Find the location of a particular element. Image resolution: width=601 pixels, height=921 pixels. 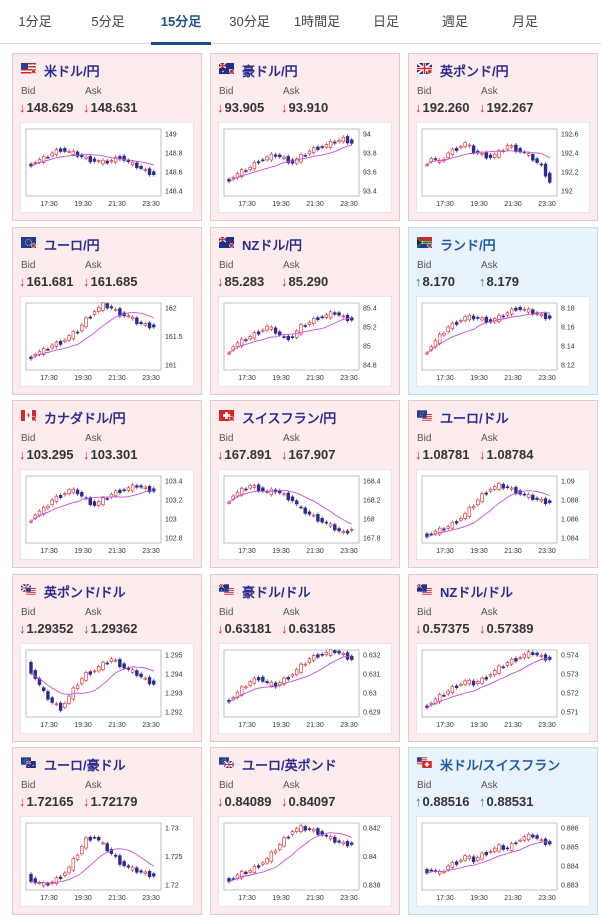

price-chart: 103.4 103.2 103 102.8 17:30 19:30 21:30 23:30 is located at coordinates (107, 514).